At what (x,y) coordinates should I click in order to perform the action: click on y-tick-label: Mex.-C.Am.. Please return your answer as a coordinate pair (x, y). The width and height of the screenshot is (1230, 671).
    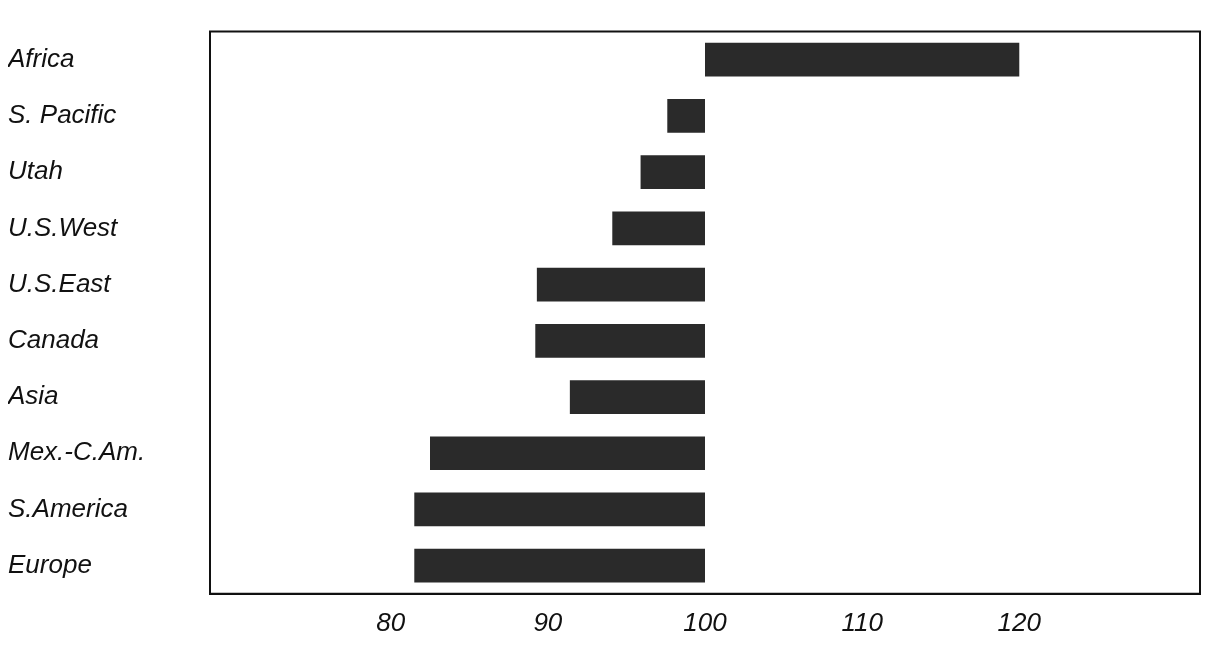
    Looking at the image, I should click on (77, 451).